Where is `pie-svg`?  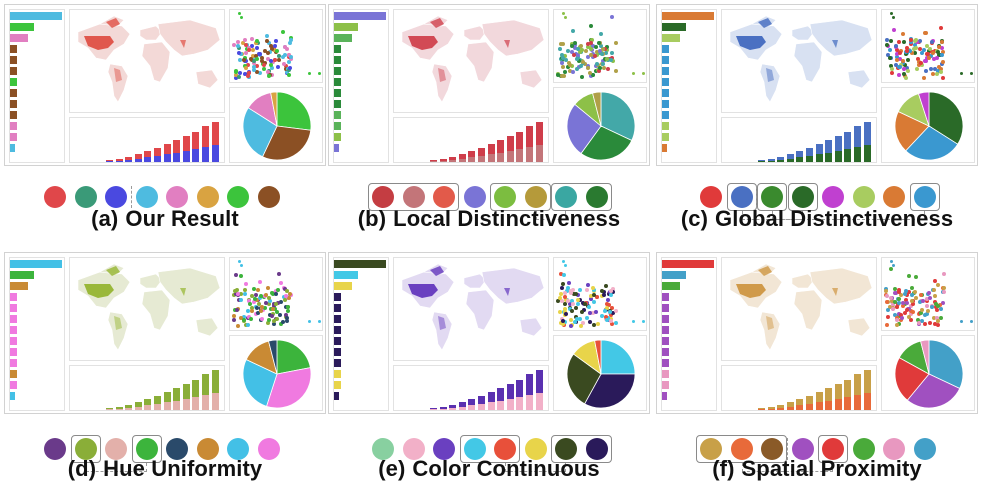
pie-svg is located at coordinates (601, 374).